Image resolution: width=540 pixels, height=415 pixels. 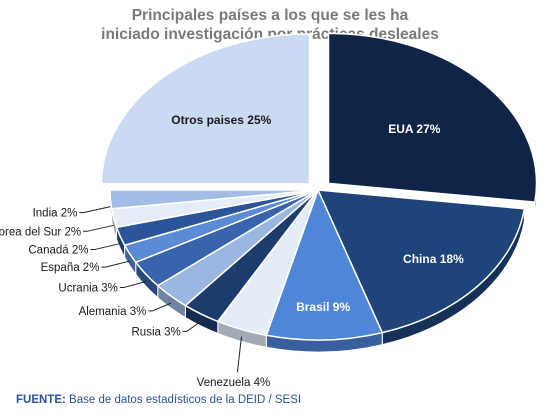 I want to click on leader-line-alemania, so click(x=160, y=307).